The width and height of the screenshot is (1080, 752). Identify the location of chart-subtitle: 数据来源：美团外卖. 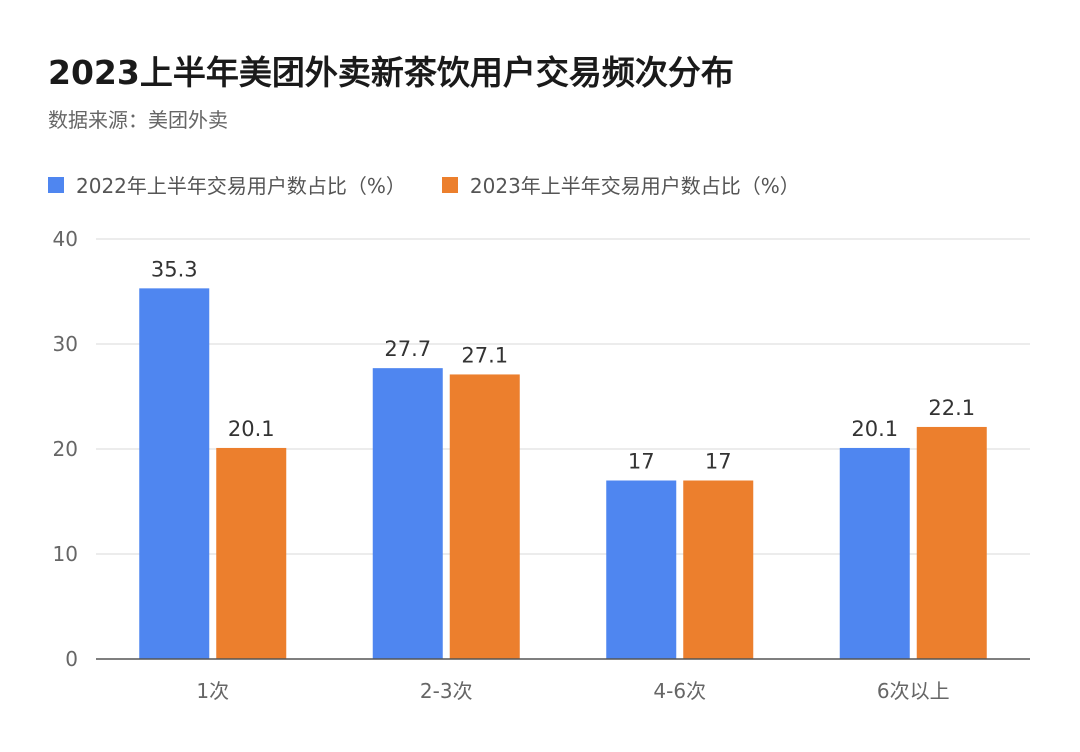
(138, 120).